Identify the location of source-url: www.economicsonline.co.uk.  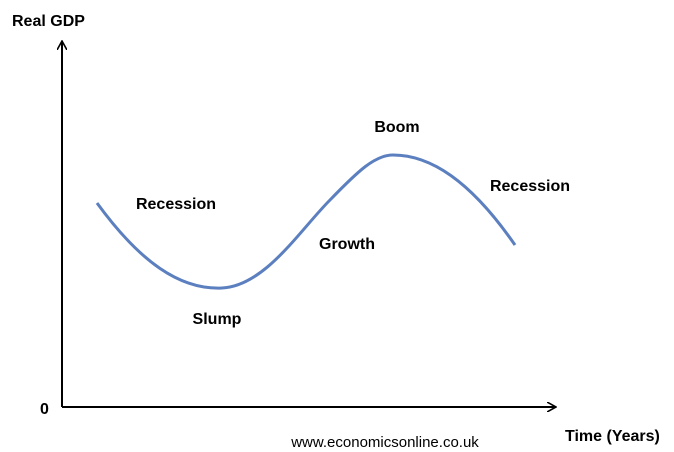
(384, 442).